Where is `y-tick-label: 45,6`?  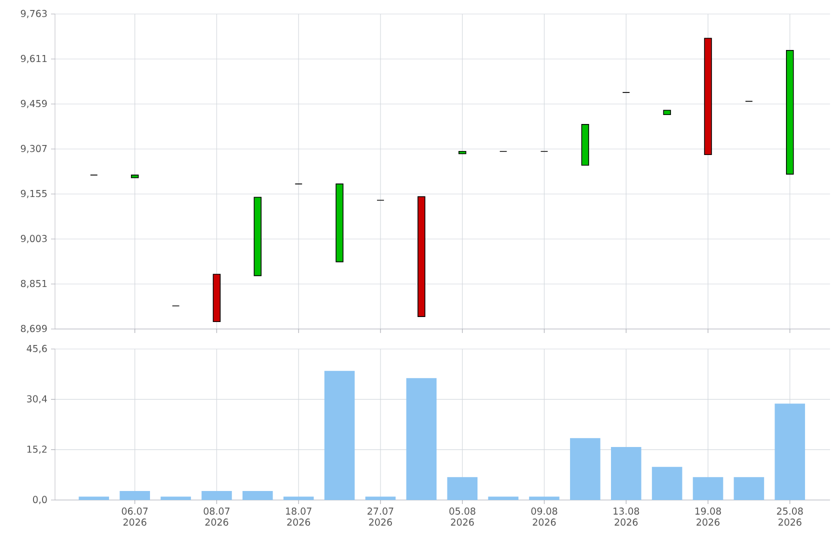
y-tick-label: 45,6 is located at coordinates (36, 349).